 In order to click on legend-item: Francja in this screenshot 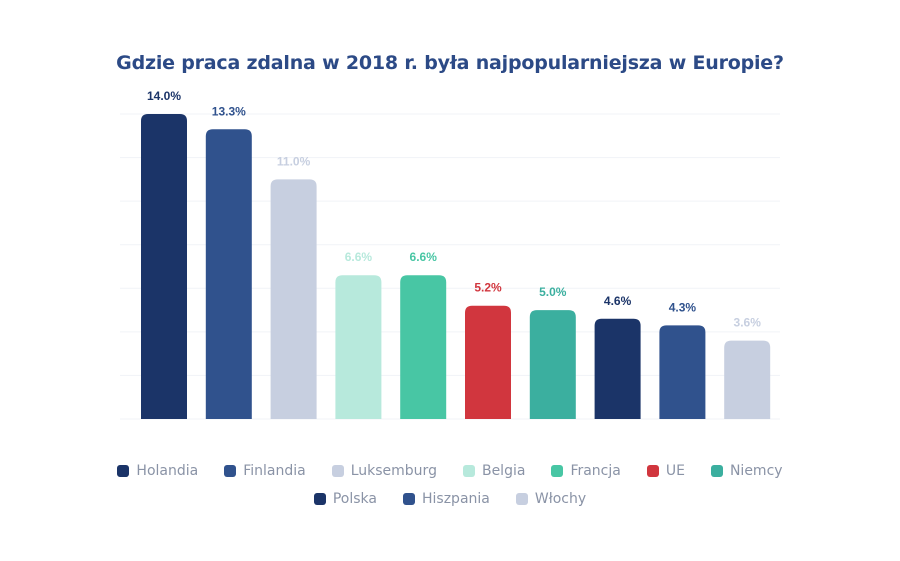, I will do `click(586, 471)`.